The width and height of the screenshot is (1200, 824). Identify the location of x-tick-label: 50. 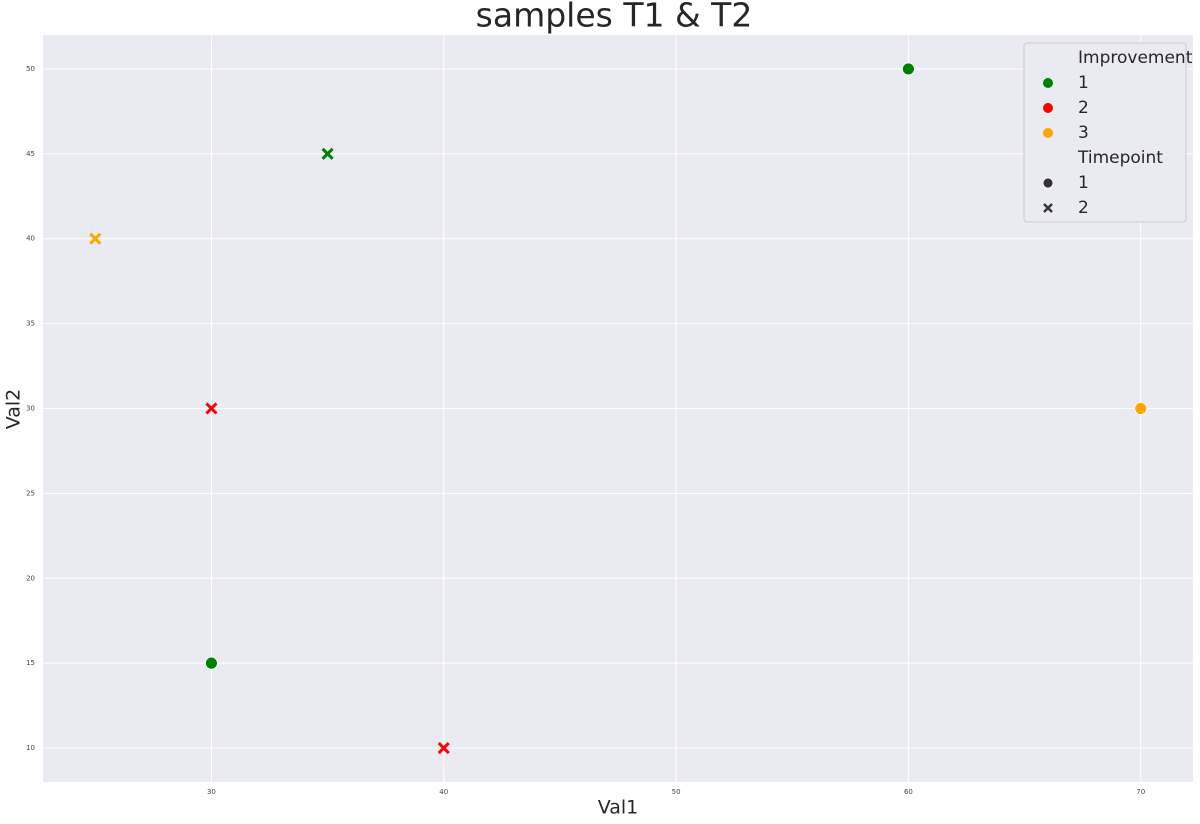
(676, 792).